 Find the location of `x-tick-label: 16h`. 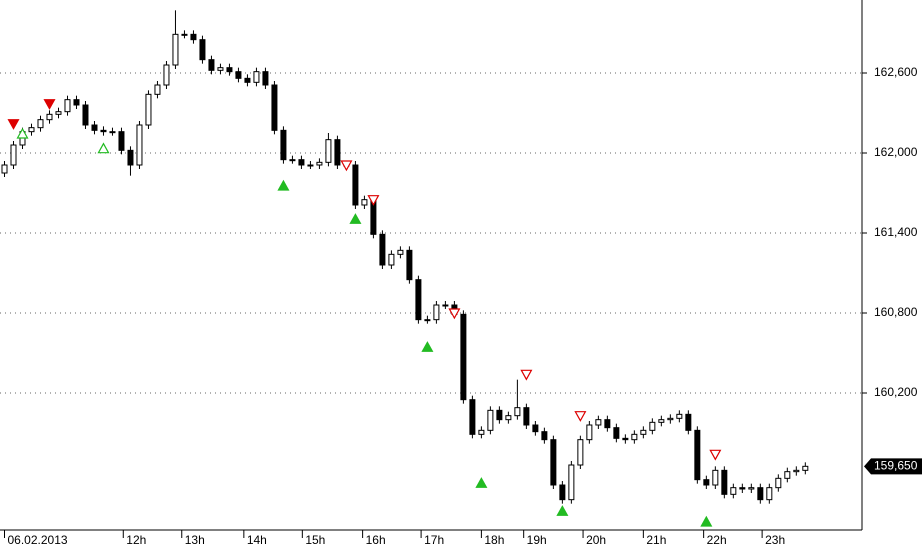

x-tick-label: 16h is located at coordinates (376, 540).